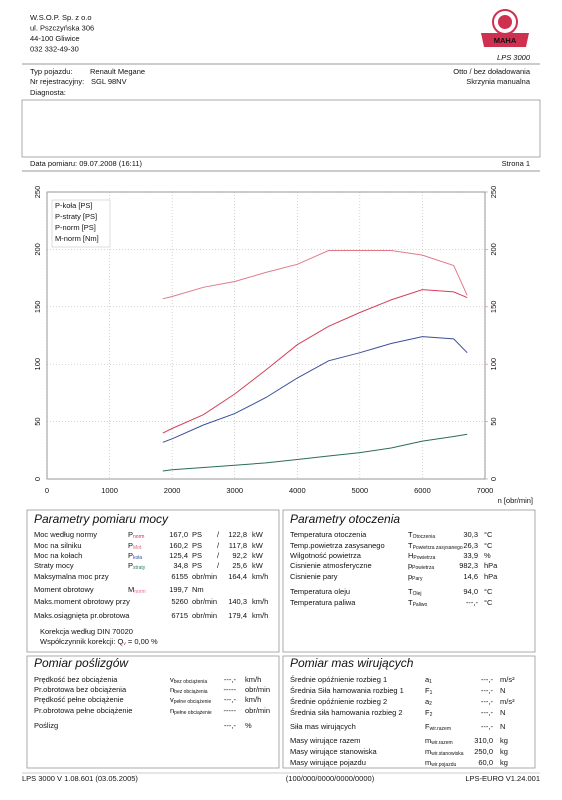 The height and width of the screenshot is (800, 562). I want to click on value: 179,4, so click(237, 615).